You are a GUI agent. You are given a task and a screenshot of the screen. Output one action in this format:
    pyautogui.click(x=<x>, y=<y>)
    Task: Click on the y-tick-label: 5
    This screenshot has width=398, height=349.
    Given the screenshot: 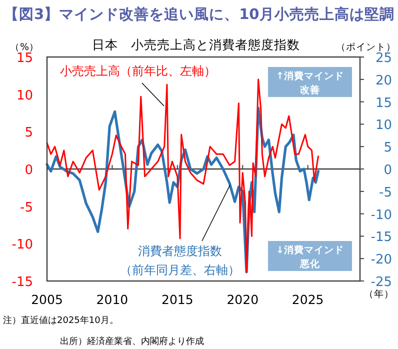 What is the action you would take?
    pyautogui.click(x=28, y=133)
    